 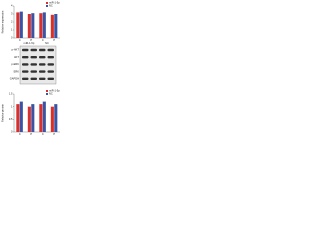 What do you see at coordinates (3, 21) in the screenshot?
I see `y-axis-label: Relative expression` at bounding box center [3, 21].